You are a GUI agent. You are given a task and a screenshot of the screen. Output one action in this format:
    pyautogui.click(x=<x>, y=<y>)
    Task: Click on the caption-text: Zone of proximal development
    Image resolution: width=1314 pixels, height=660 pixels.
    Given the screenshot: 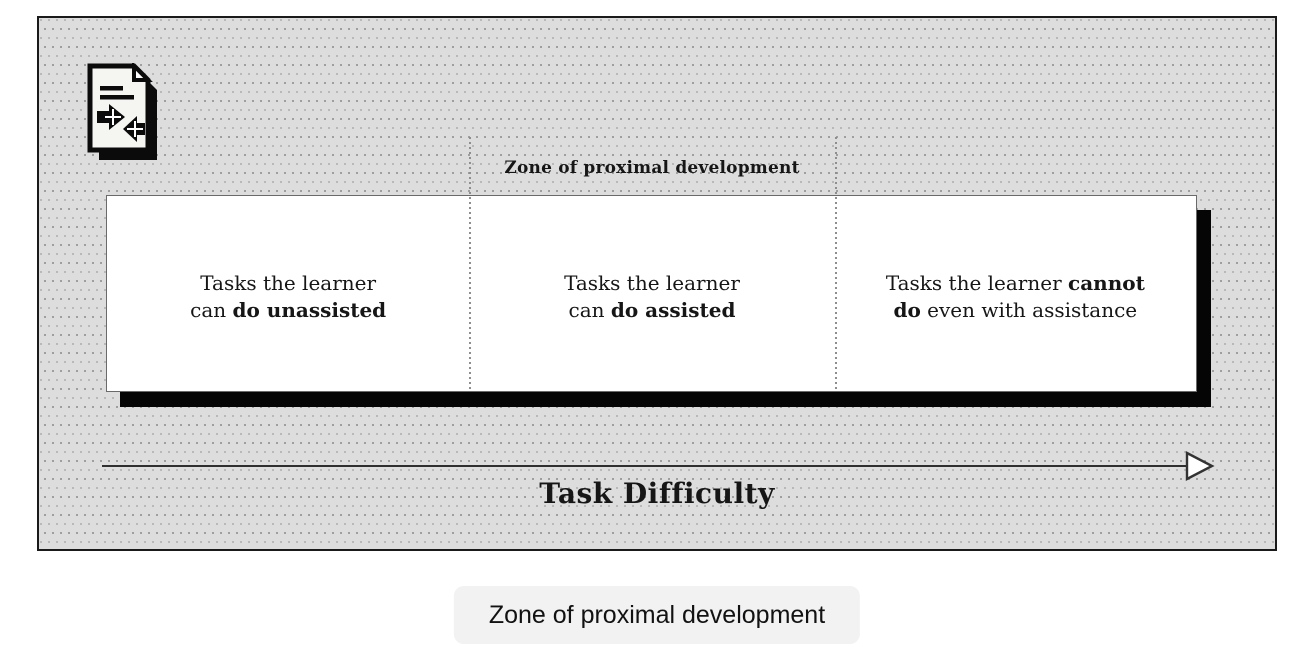 What is the action you would take?
    pyautogui.click(x=657, y=615)
    